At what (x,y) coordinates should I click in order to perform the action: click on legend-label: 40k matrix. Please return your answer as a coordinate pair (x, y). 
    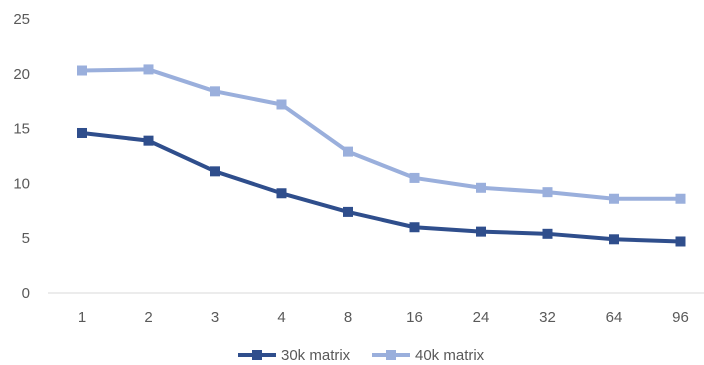
    Looking at the image, I should click on (450, 355).